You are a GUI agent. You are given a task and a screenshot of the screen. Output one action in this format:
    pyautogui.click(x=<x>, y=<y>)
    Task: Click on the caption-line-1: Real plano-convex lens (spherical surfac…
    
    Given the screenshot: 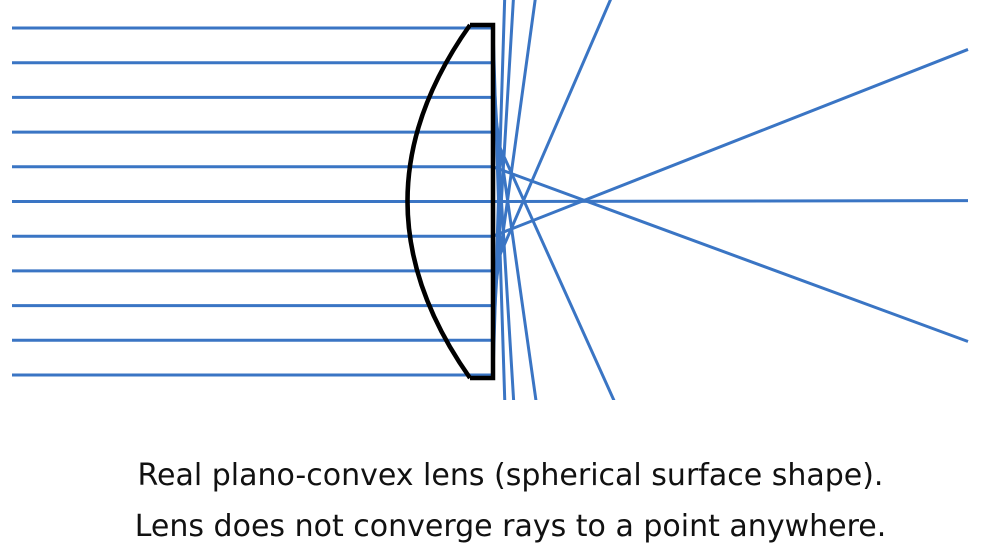 What is the action you would take?
    pyautogui.click(x=510, y=475)
    